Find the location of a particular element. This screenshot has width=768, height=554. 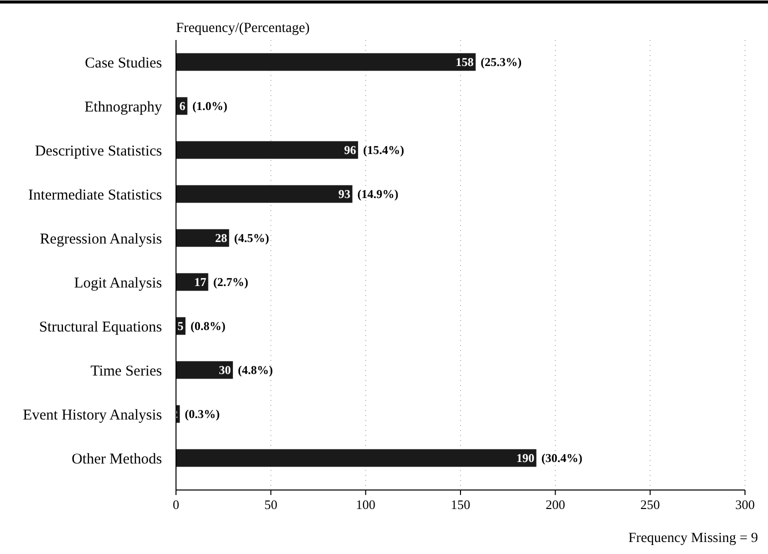

annotation: (0.3%) is located at coordinates (202, 414).